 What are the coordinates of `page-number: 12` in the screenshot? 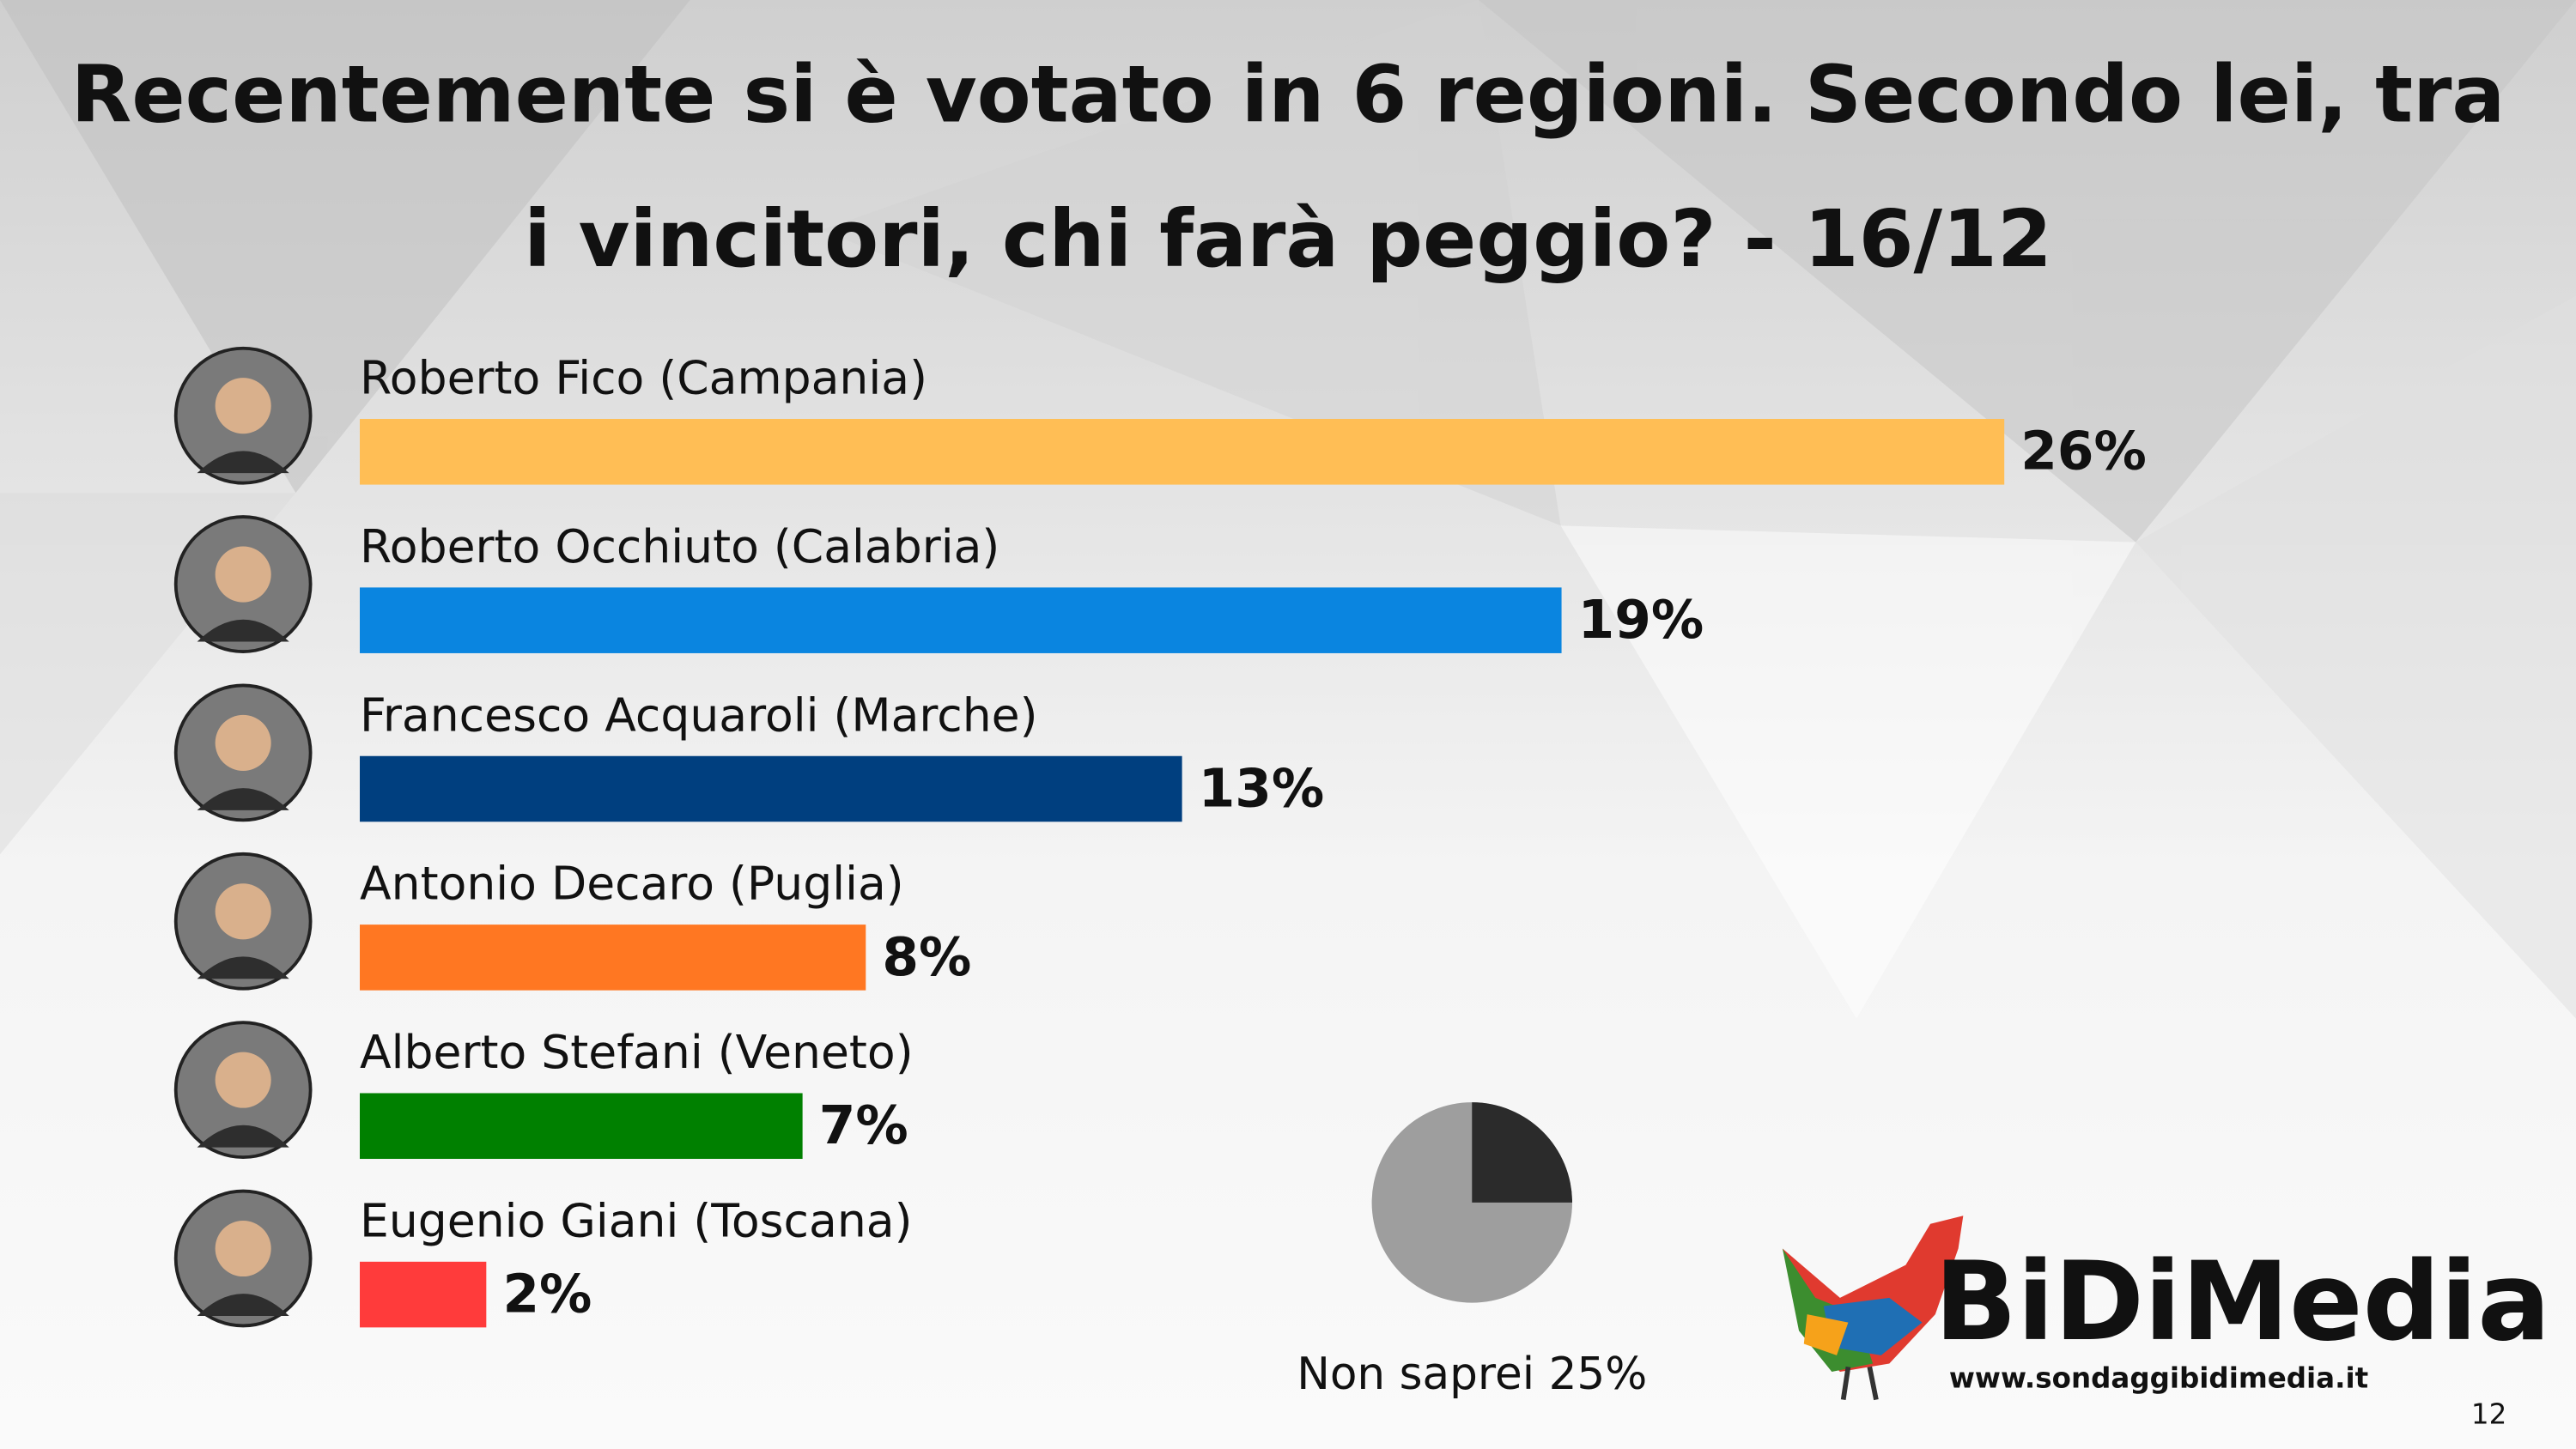 It's located at (2488, 1414).